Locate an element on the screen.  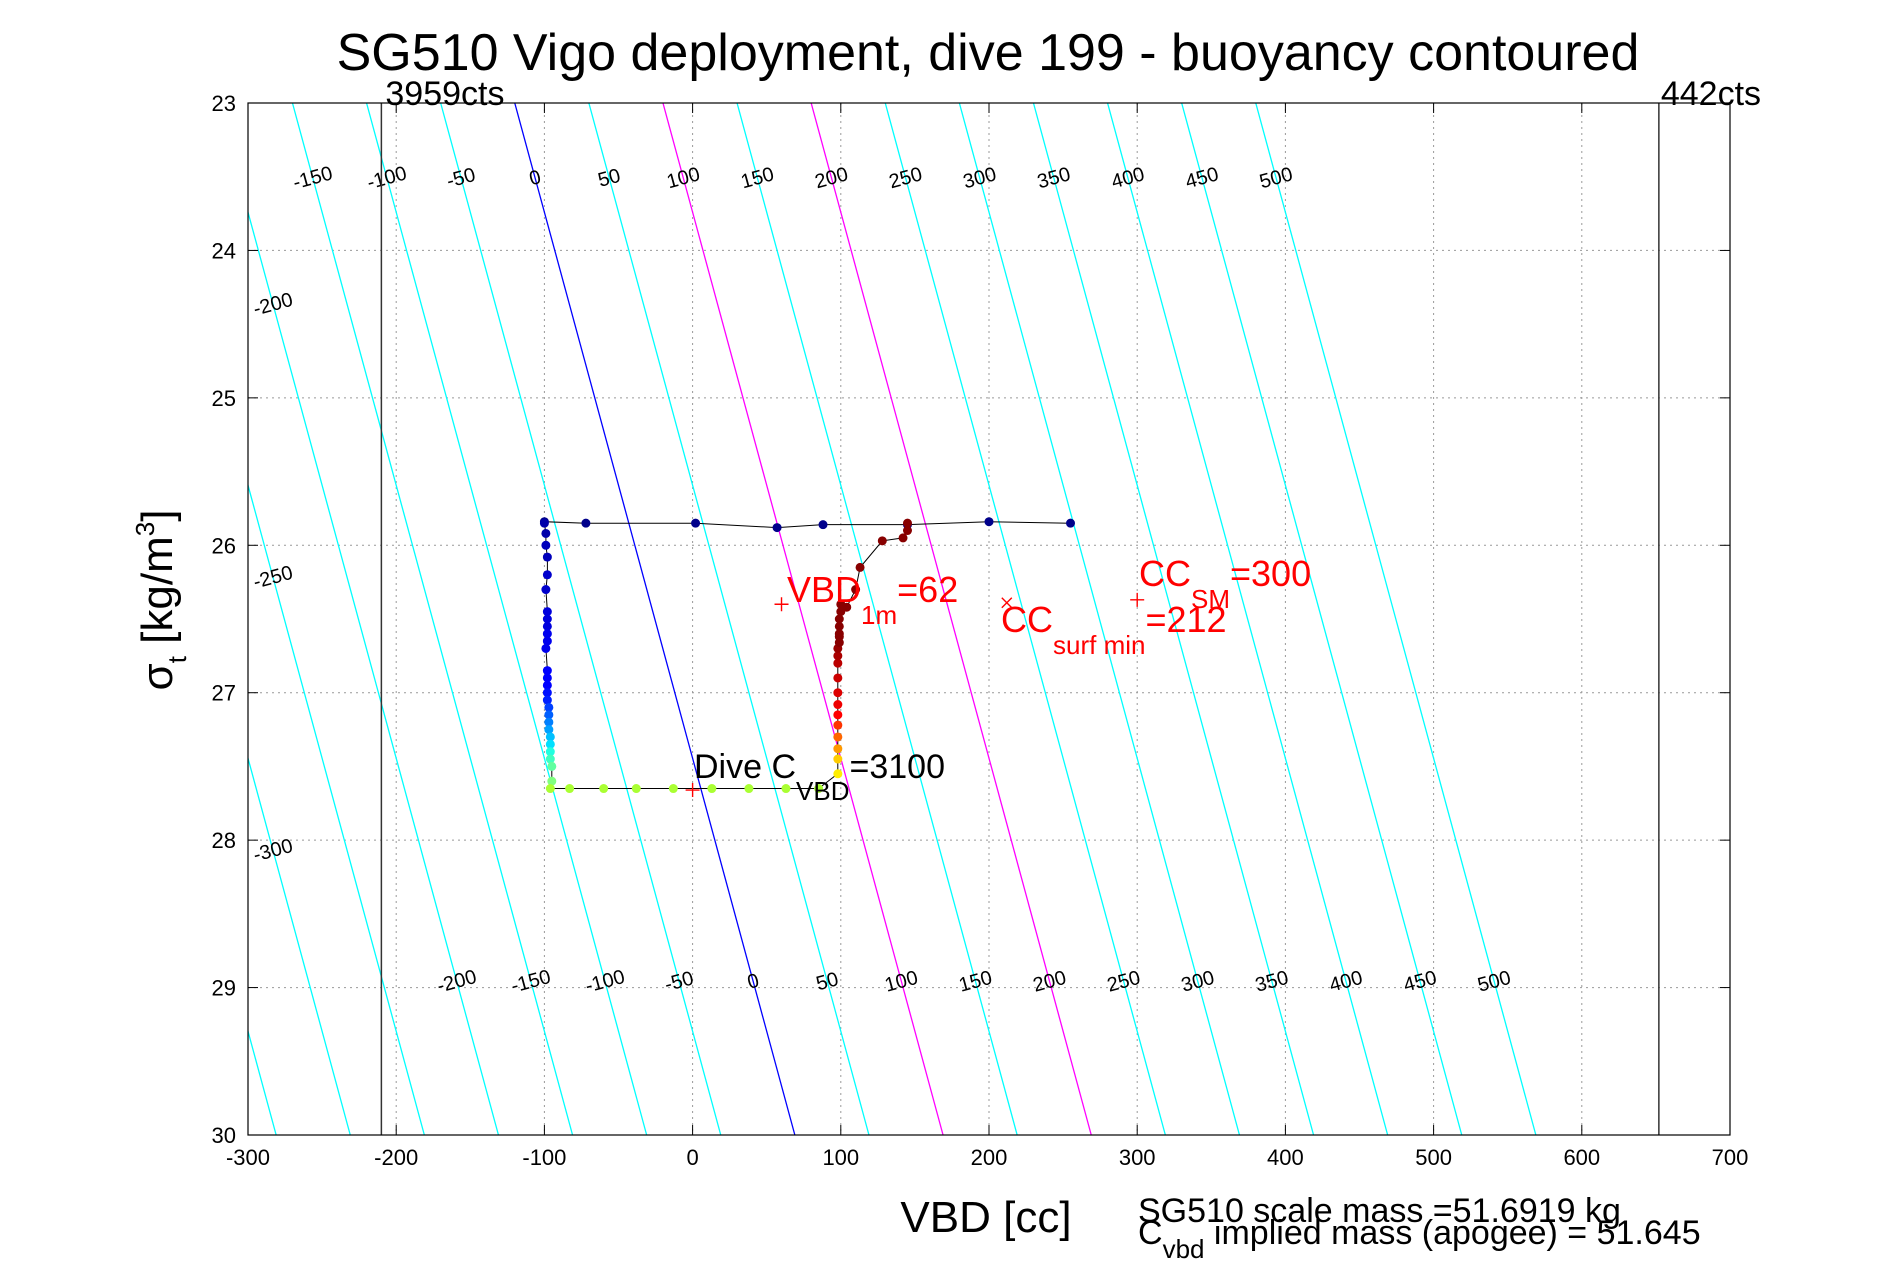
scale-mass-text: SG510 scale mass =51.6919 kg is located at coordinates (1379, 1211).